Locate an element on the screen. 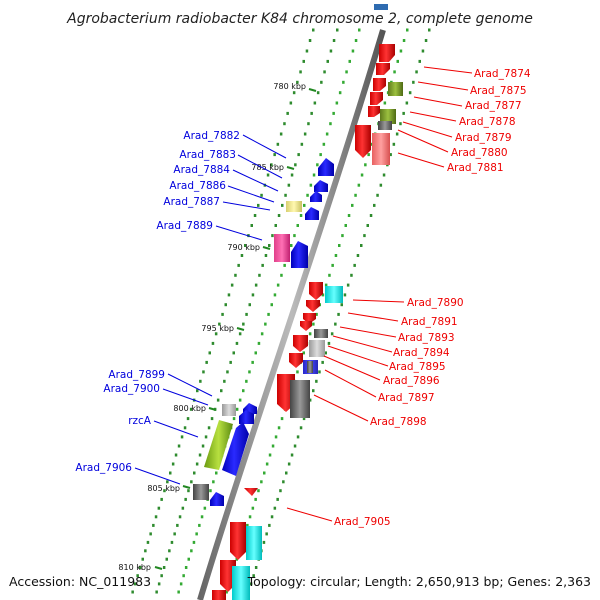  gene-label: Arad_7906 is located at coordinates (103, 468).